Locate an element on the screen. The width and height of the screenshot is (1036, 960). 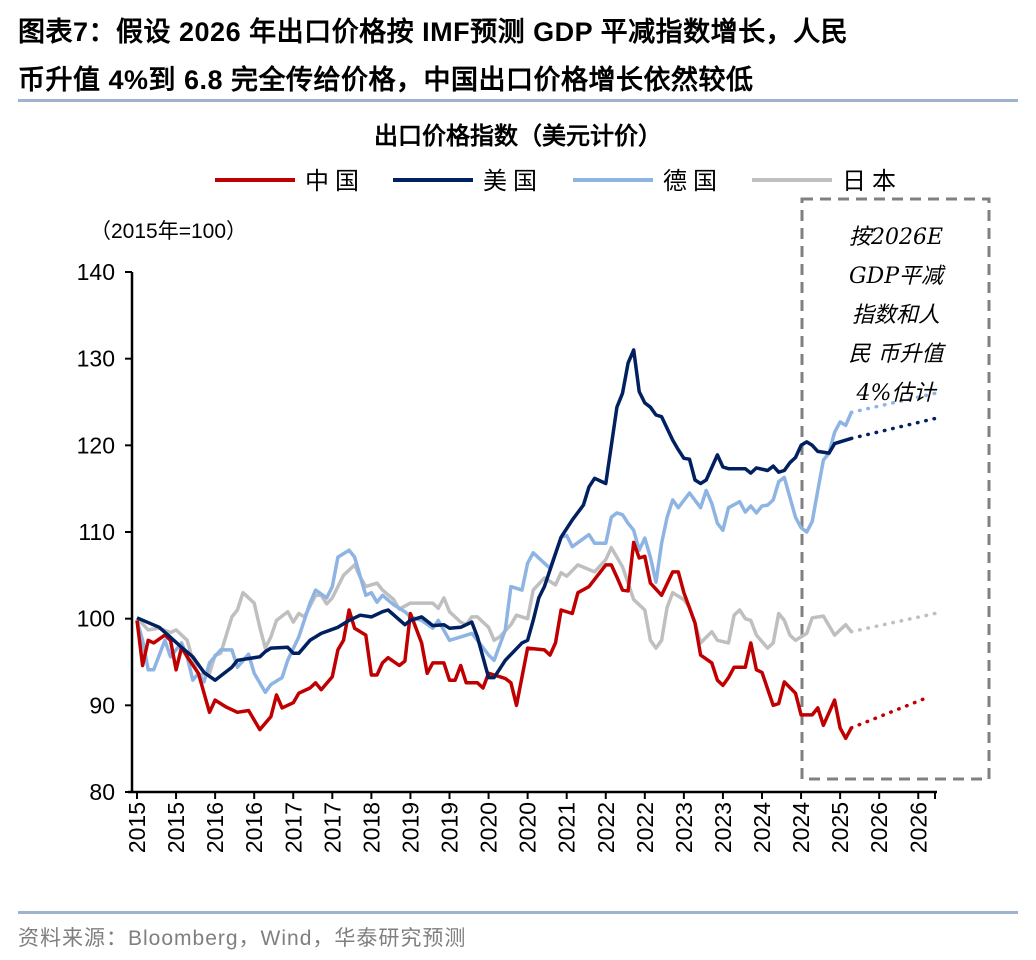
legend-item: 中国 is located at coordinates (290, 181).